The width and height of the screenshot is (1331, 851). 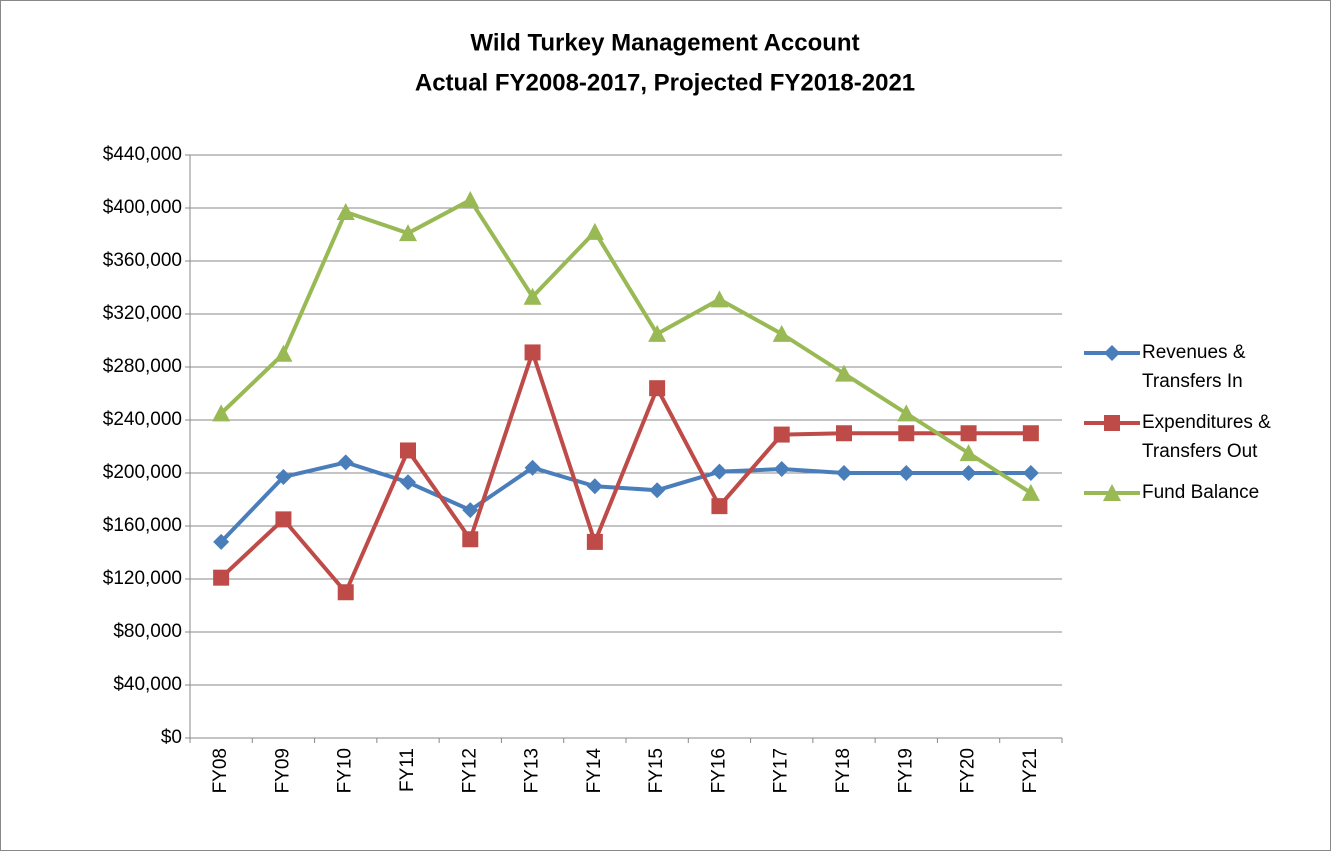 What do you see at coordinates (625, 502) in the screenshot?
I see `series-line` at bounding box center [625, 502].